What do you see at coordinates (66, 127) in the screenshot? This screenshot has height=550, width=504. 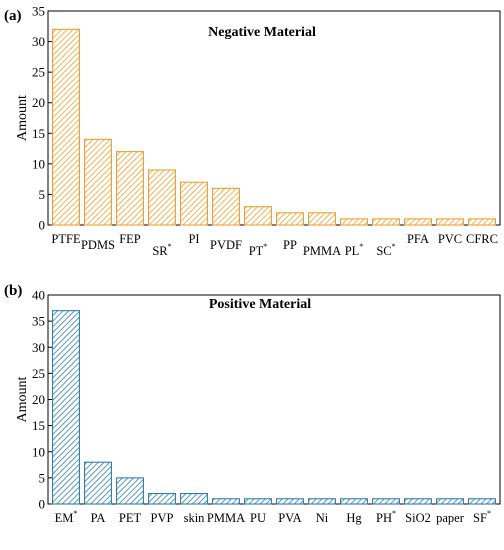 I see `bar-ptfe` at bounding box center [66, 127].